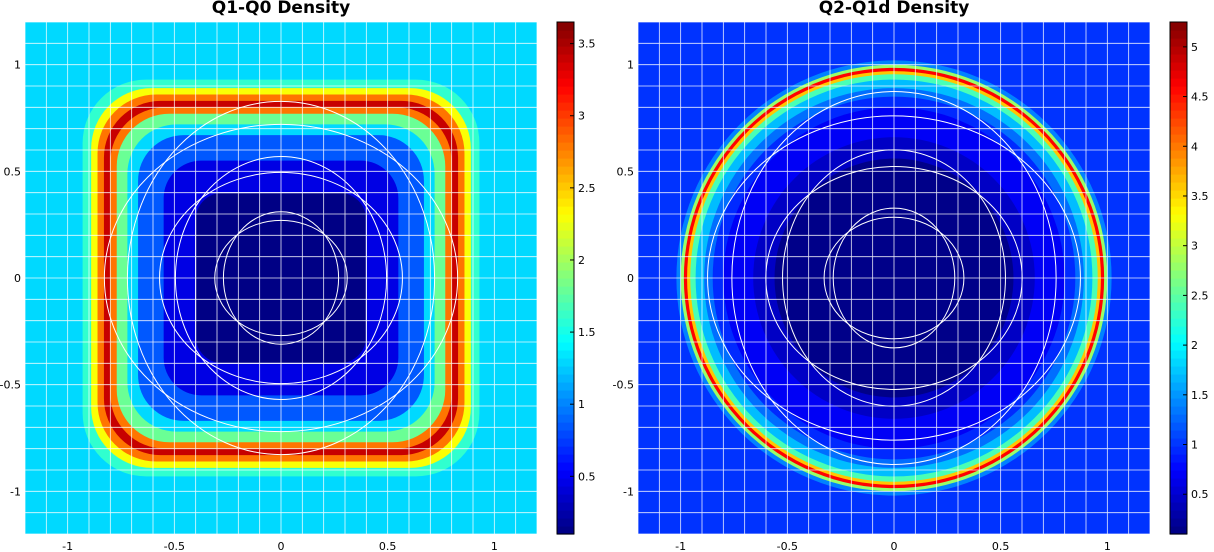 Image resolution: width=1214 pixels, height=552 pixels. What do you see at coordinates (680, 546) in the screenshot?
I see `x-tick-label: -1` at bounding box center [680, 546].